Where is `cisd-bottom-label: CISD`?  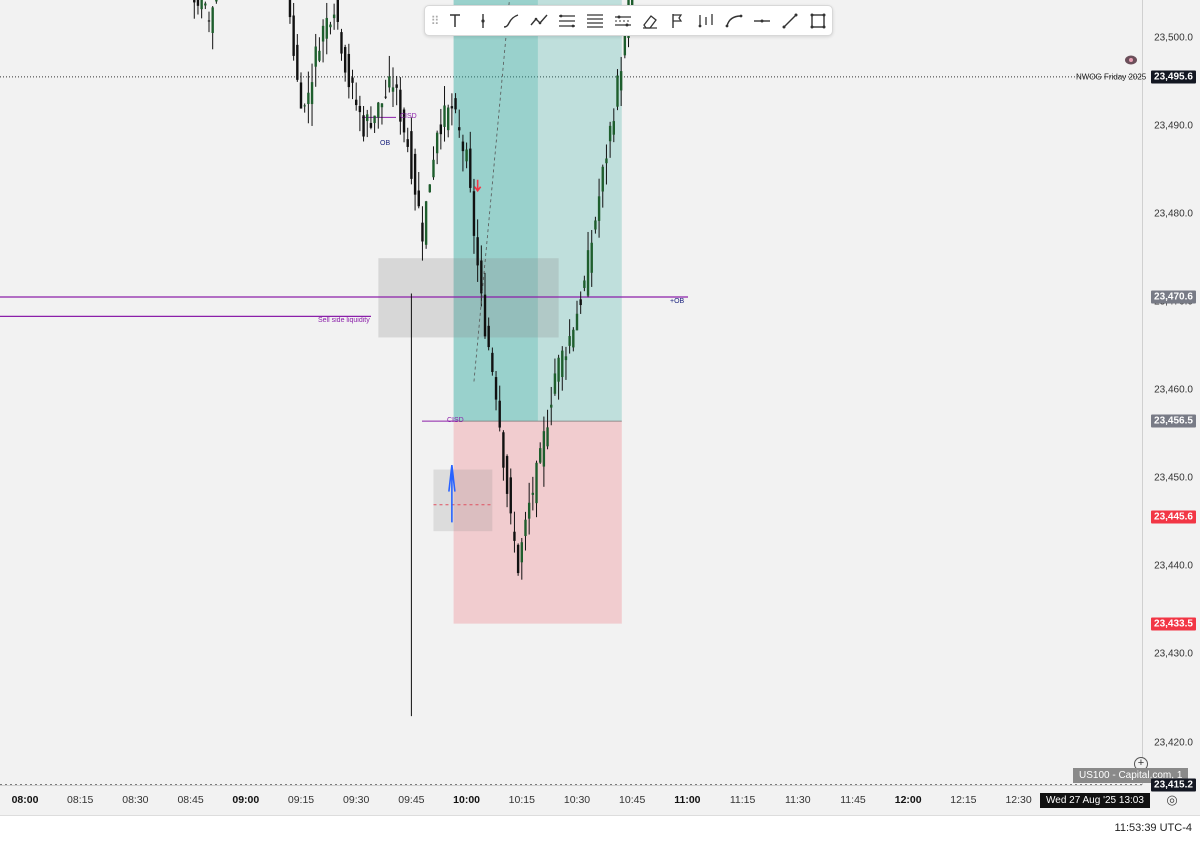 cisd-bottom-label: CISD is located at coordinates (455, 421).